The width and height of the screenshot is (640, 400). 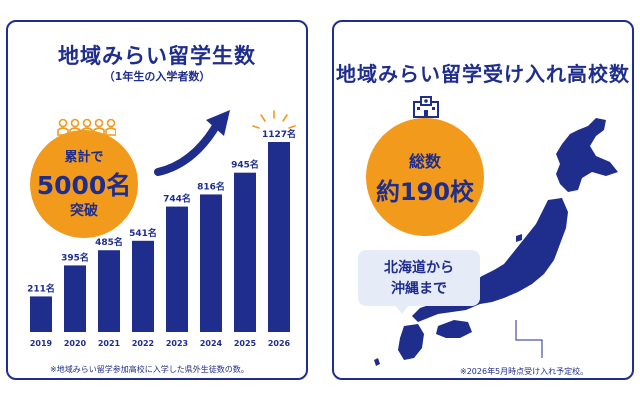 What do you see at coordinates (245, 165) in the screenshot?
I see `value-label-2025: 945名` at bounding box center [245, 165].